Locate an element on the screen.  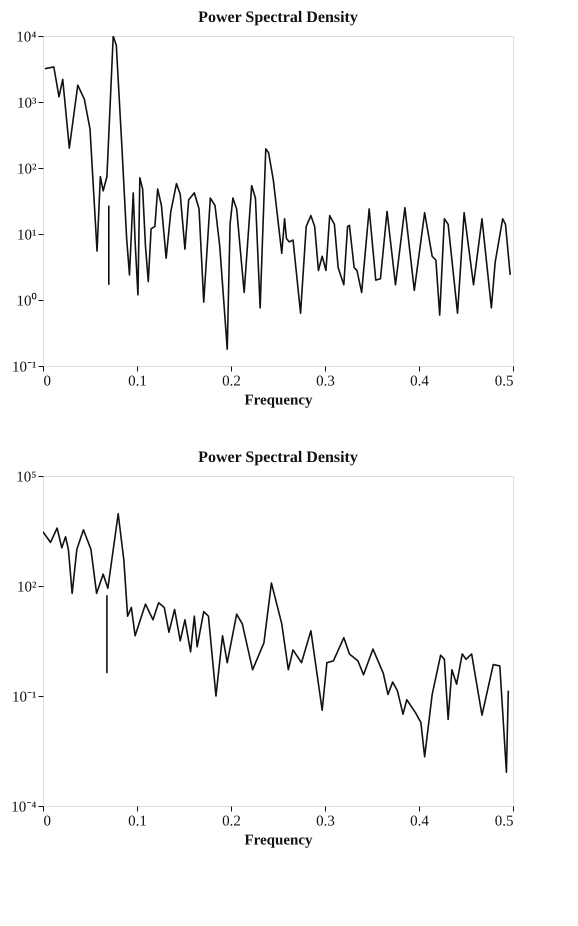
y-tick-label: 10⁰ is located at coordinates (26, 301).